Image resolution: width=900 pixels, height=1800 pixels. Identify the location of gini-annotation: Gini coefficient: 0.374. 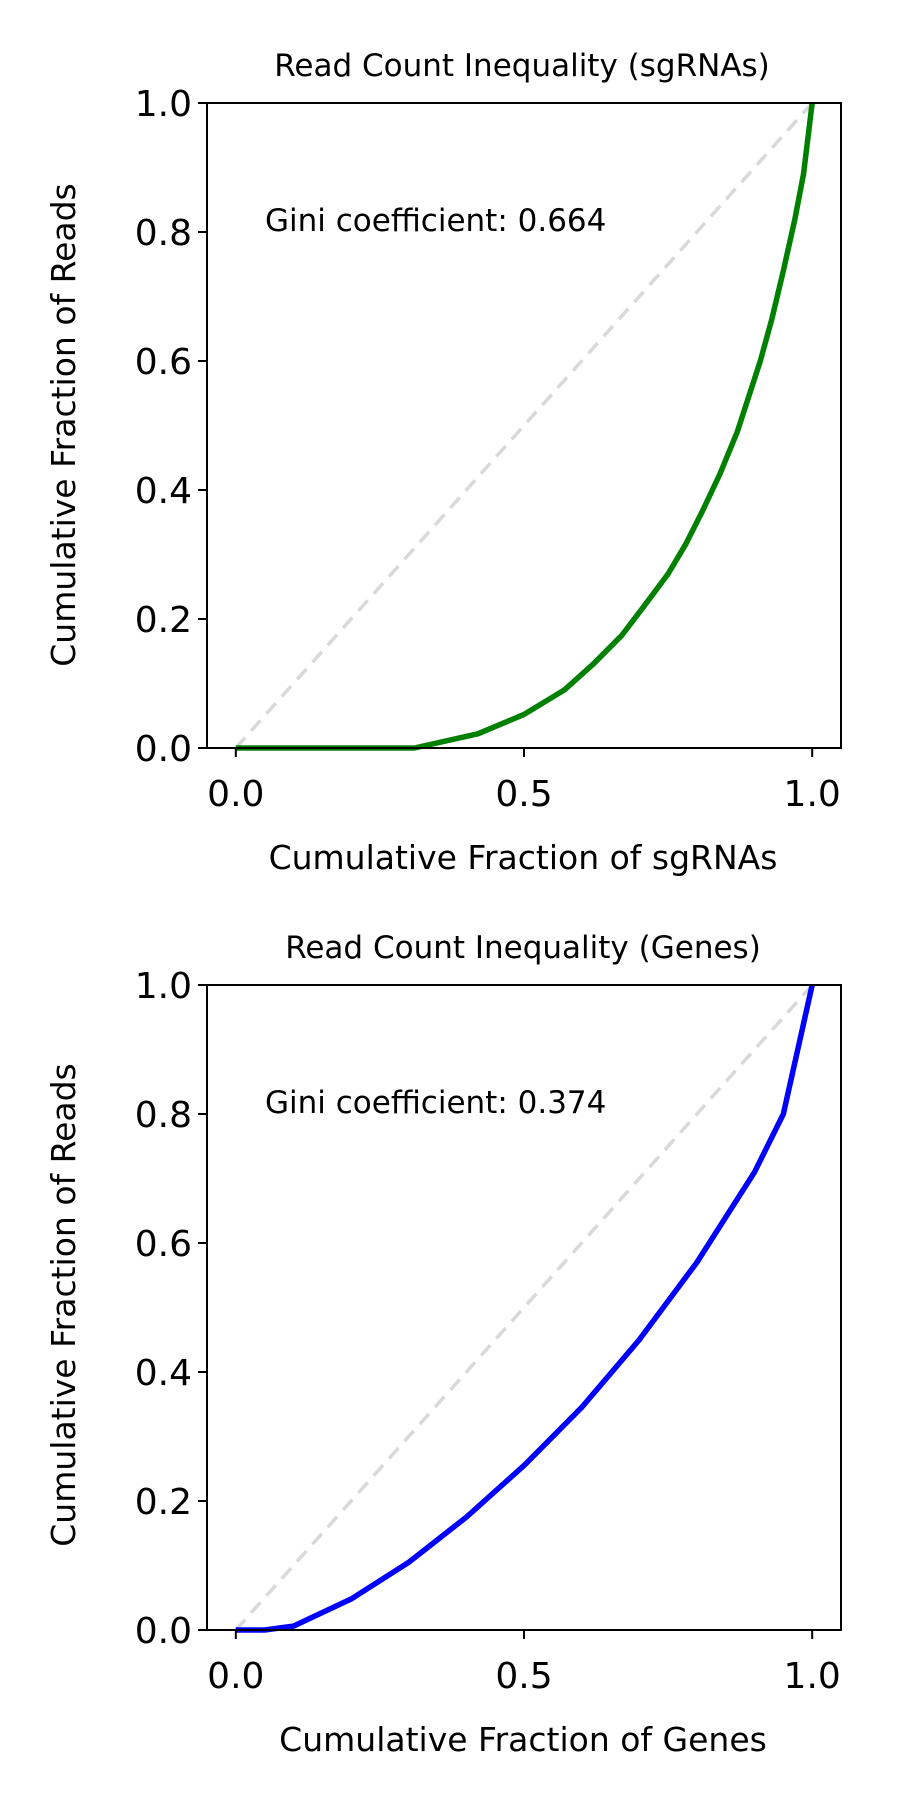
(435, 1103).